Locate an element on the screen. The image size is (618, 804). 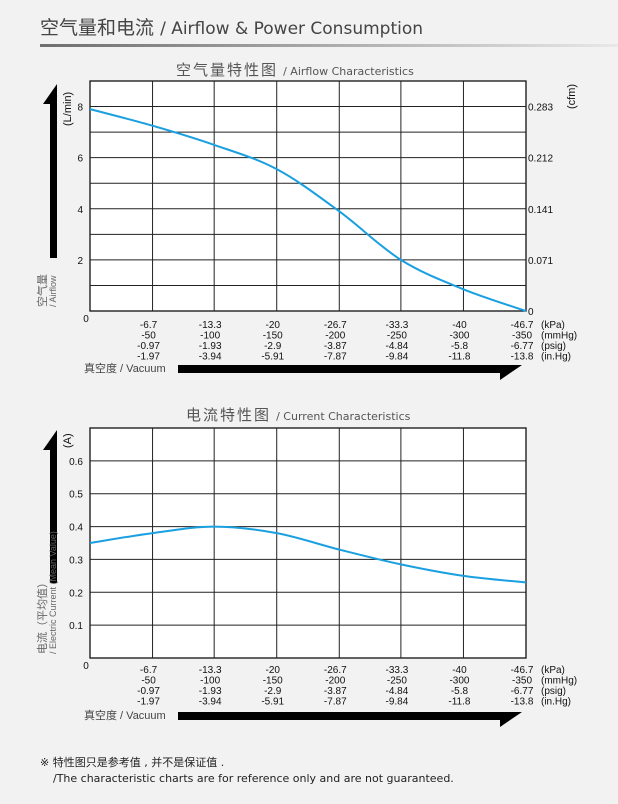
airflow-xtick-label: -150 is located at coordinates (273, 336).